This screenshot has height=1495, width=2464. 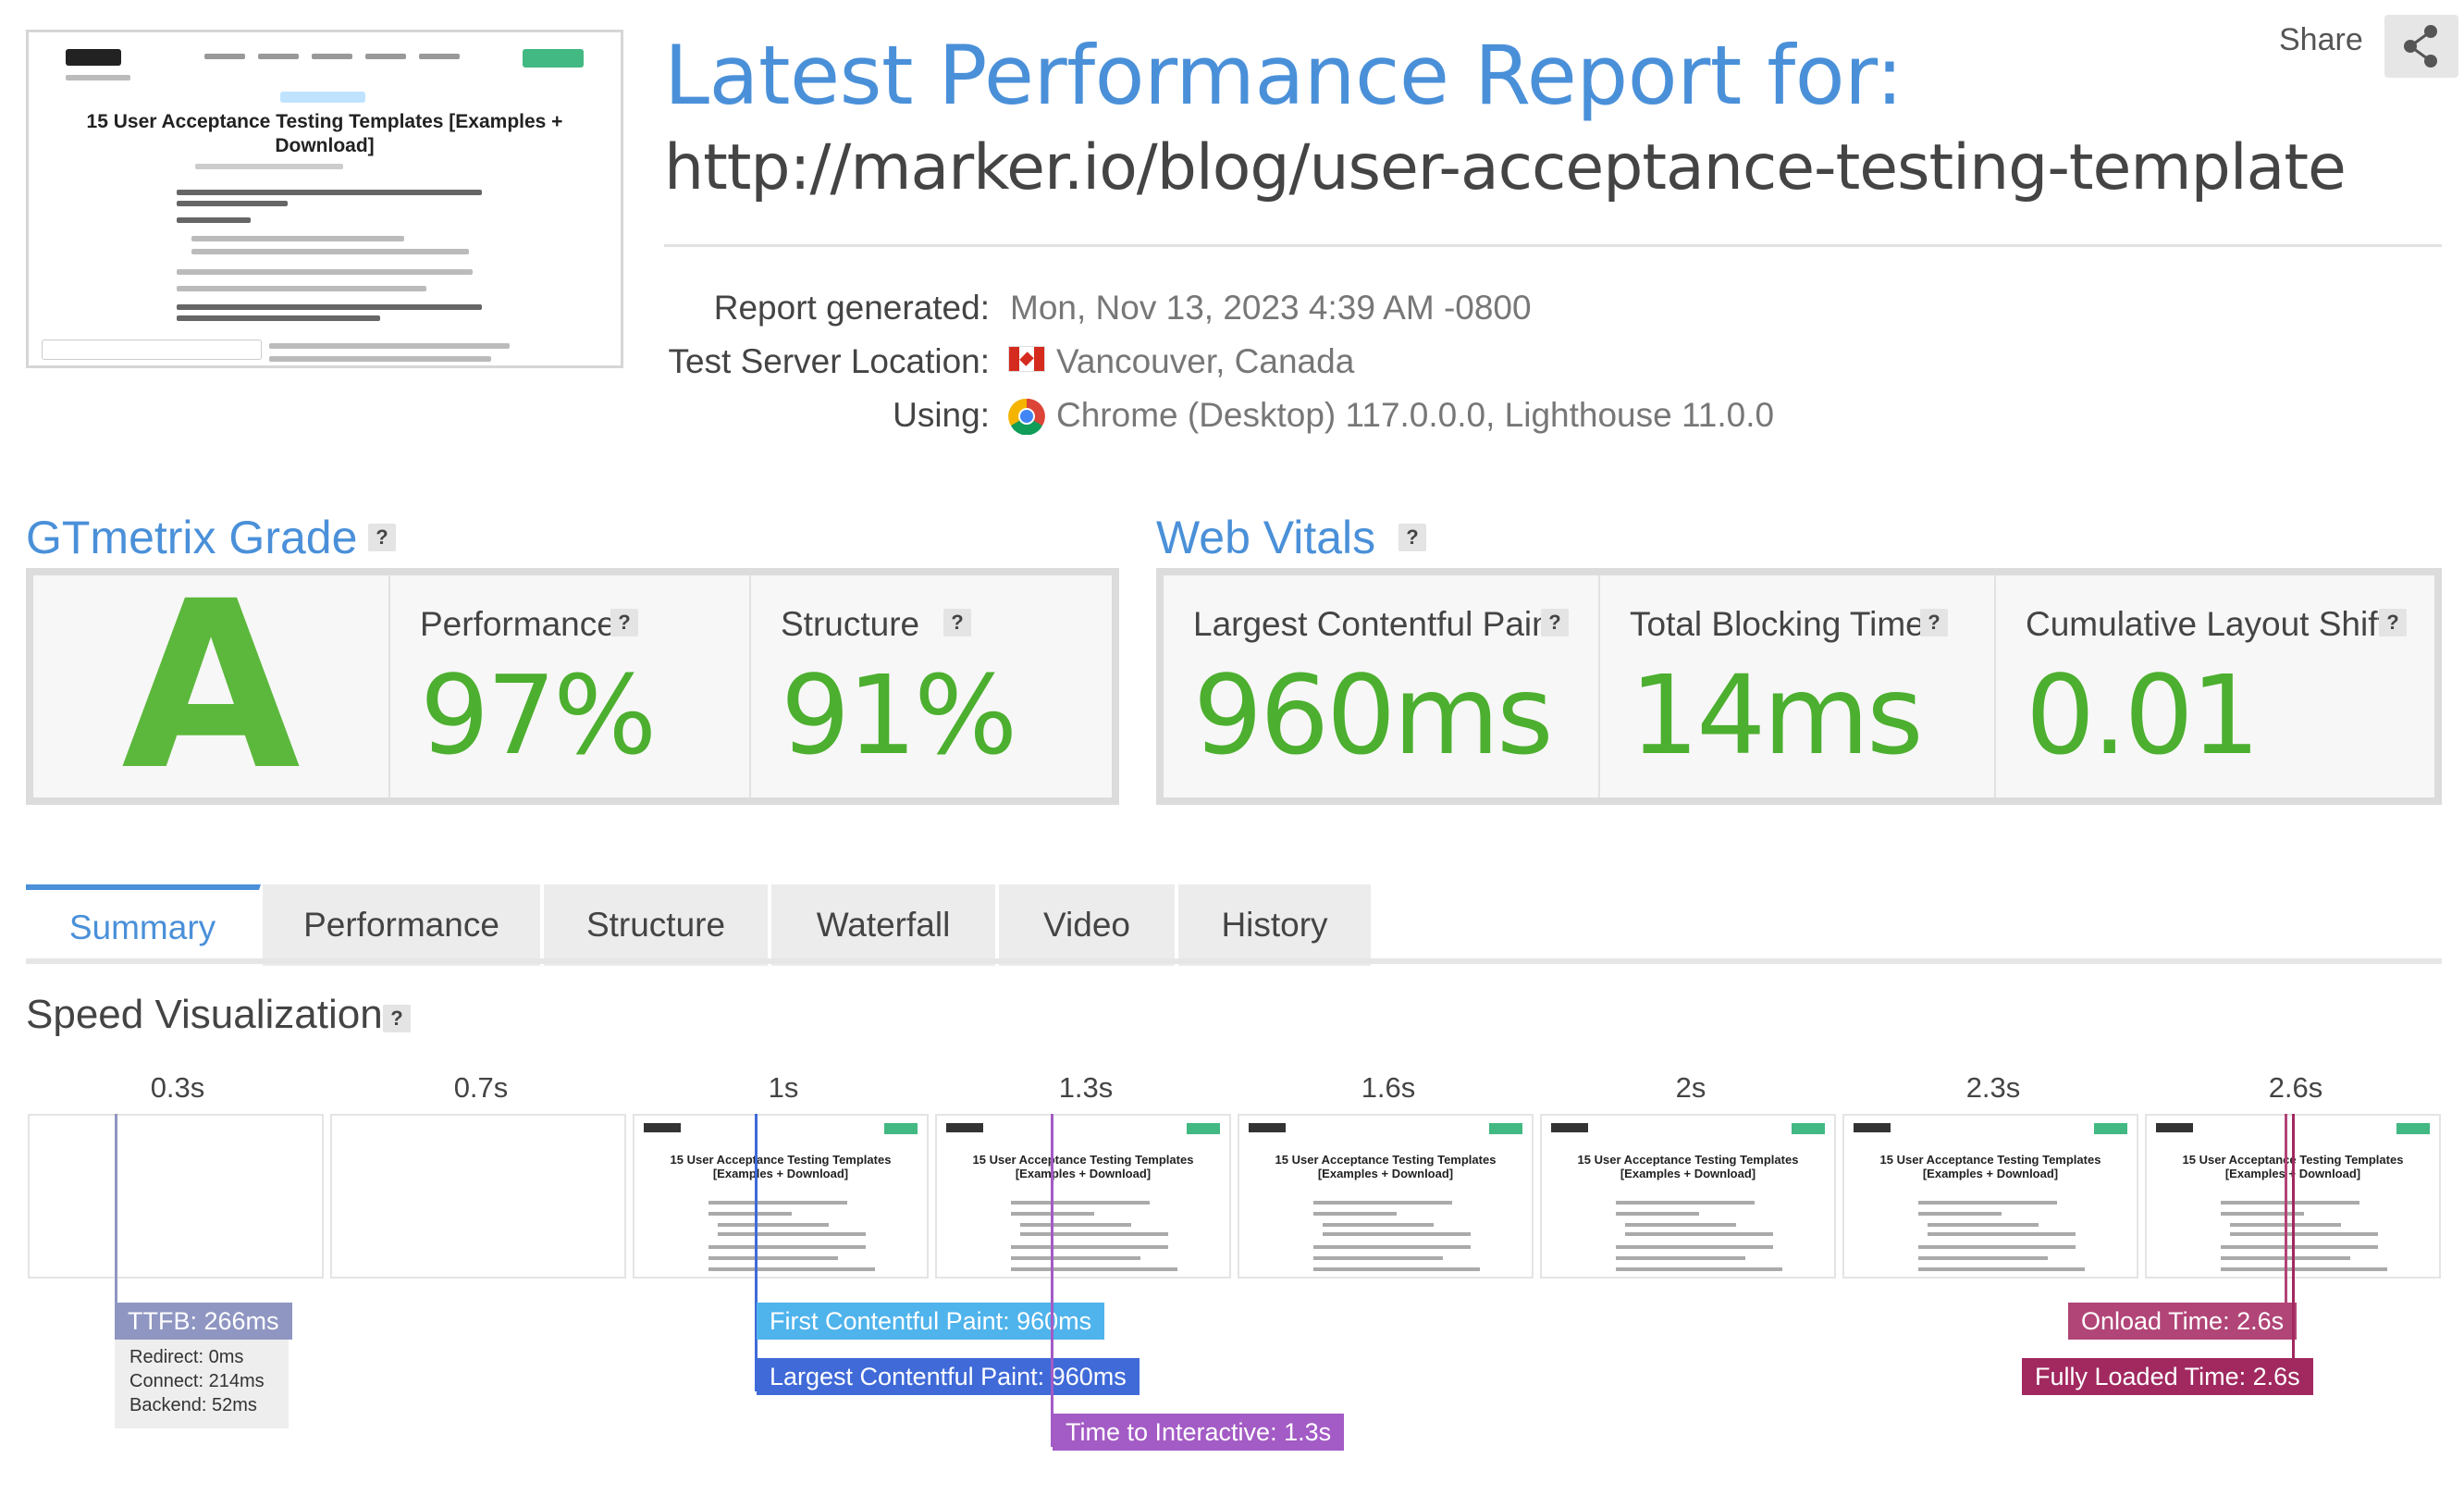 What do you see at coordinates (1373, 715) in the screenshot?
I see `lcp-value: 960ms` at bounding box center [1373, 715].